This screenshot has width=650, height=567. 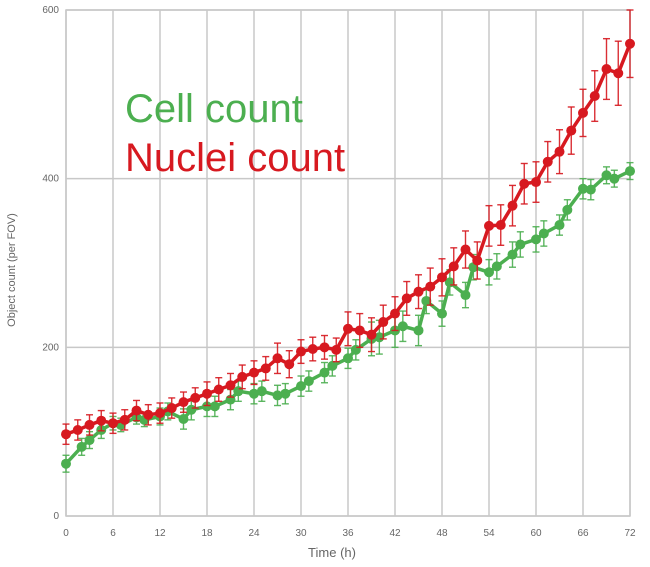 What do you see at coordinates (50, 10) in the screenshot?
I see `y-tick-label: 600` at bounding box center [50, 10].